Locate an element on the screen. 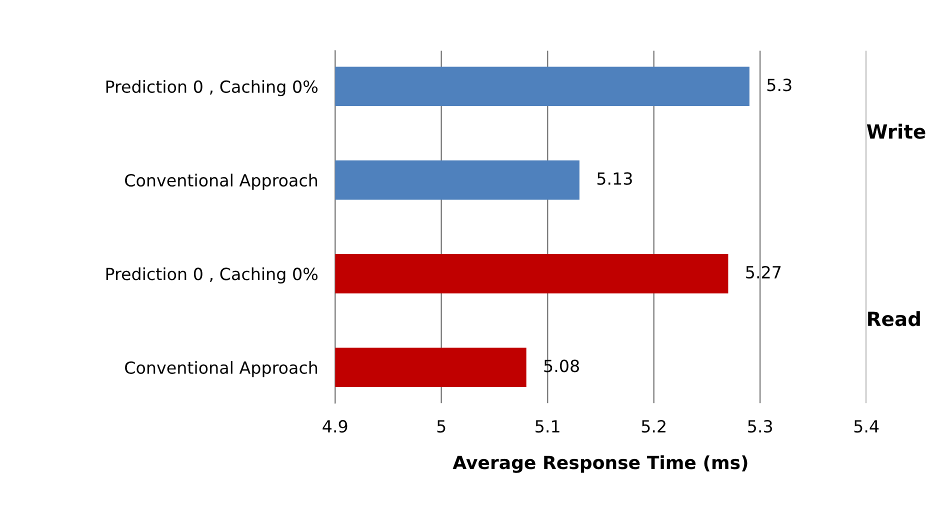 This screenshot has width=952, height=507. x-tick-label: 5.4 is located at coordinates (866, 426).